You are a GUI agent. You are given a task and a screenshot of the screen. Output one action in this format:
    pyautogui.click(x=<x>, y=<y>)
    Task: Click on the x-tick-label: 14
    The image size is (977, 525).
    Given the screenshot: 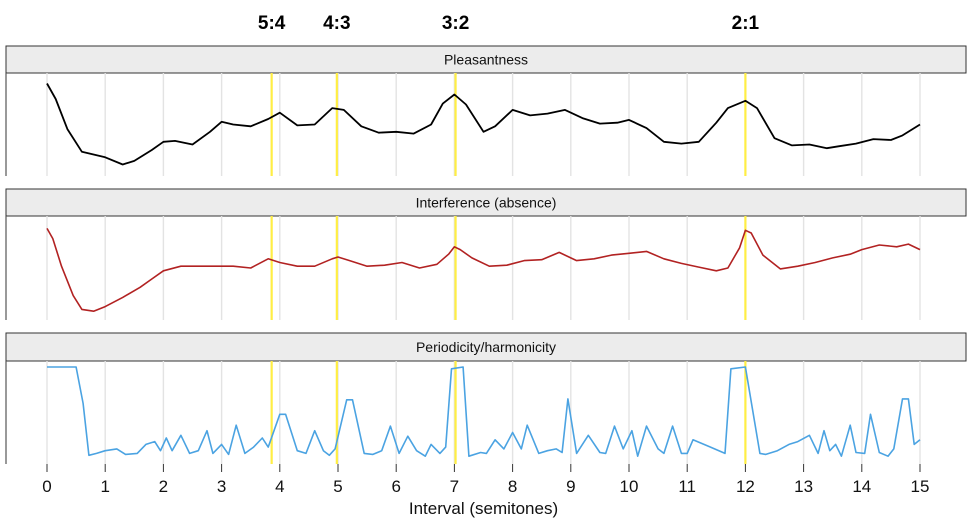 What is the action you would take?
    pyautogui.click(x=861, y=486)
    